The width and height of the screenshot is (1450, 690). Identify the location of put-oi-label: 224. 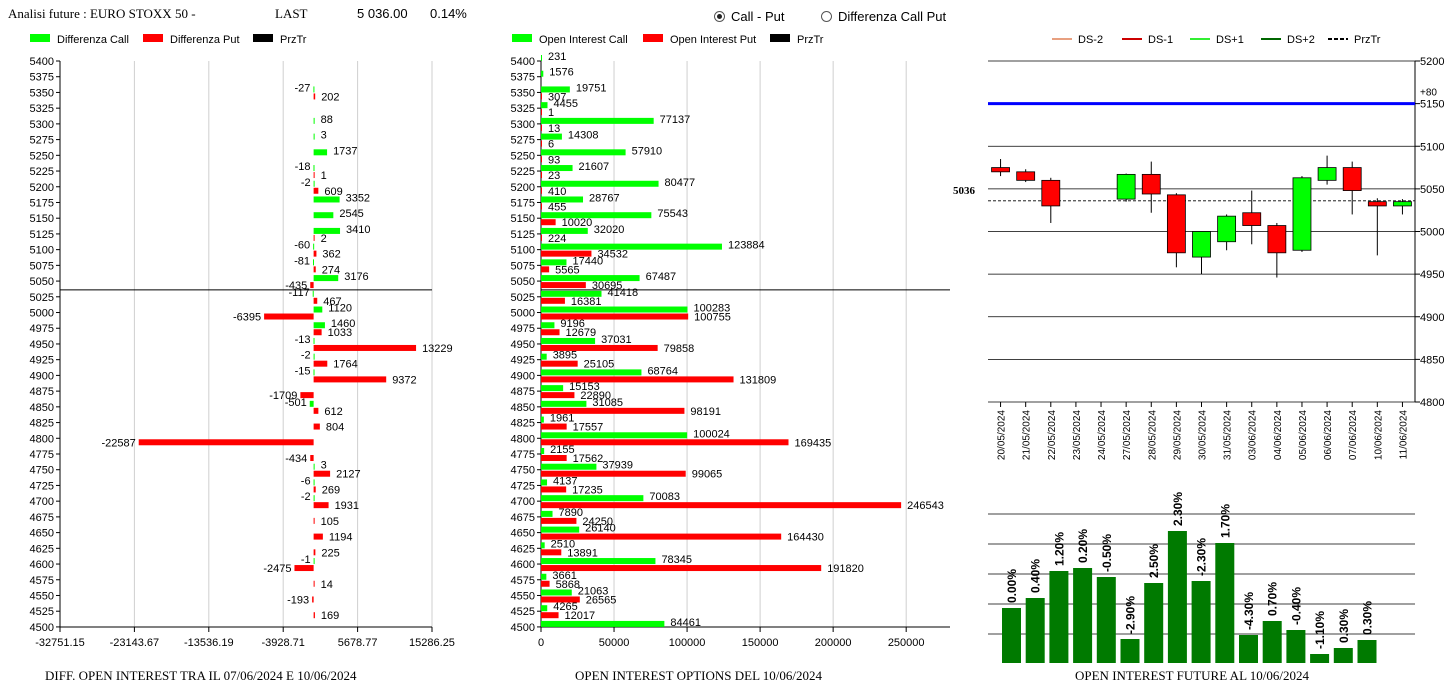
(557, 239).